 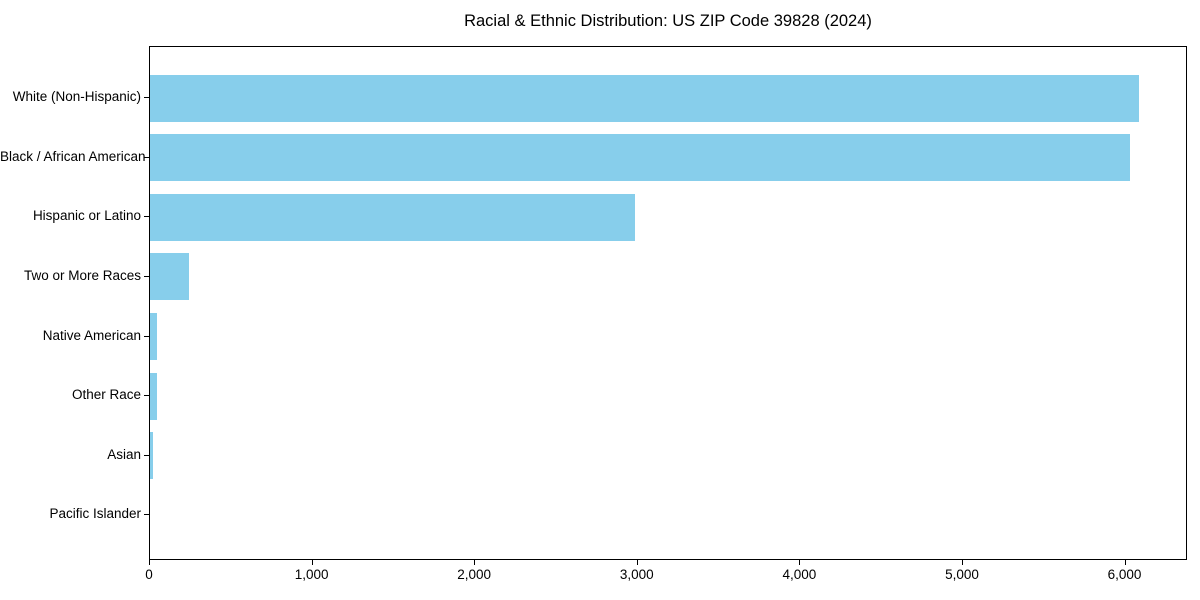 What do you see at coordinates (962, 574) in the screenshot?
I see `x-tick-label: 5,000` at bounding box center [962, 574].